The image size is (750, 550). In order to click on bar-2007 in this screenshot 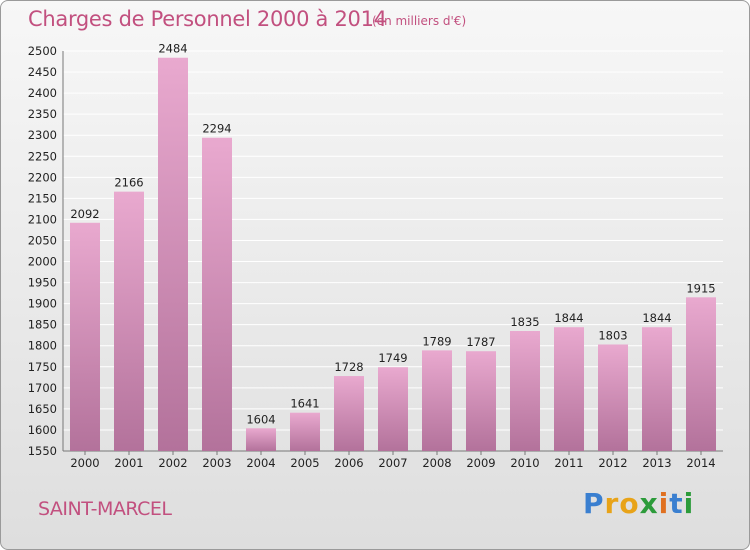, I will do `click(393, 409)`.